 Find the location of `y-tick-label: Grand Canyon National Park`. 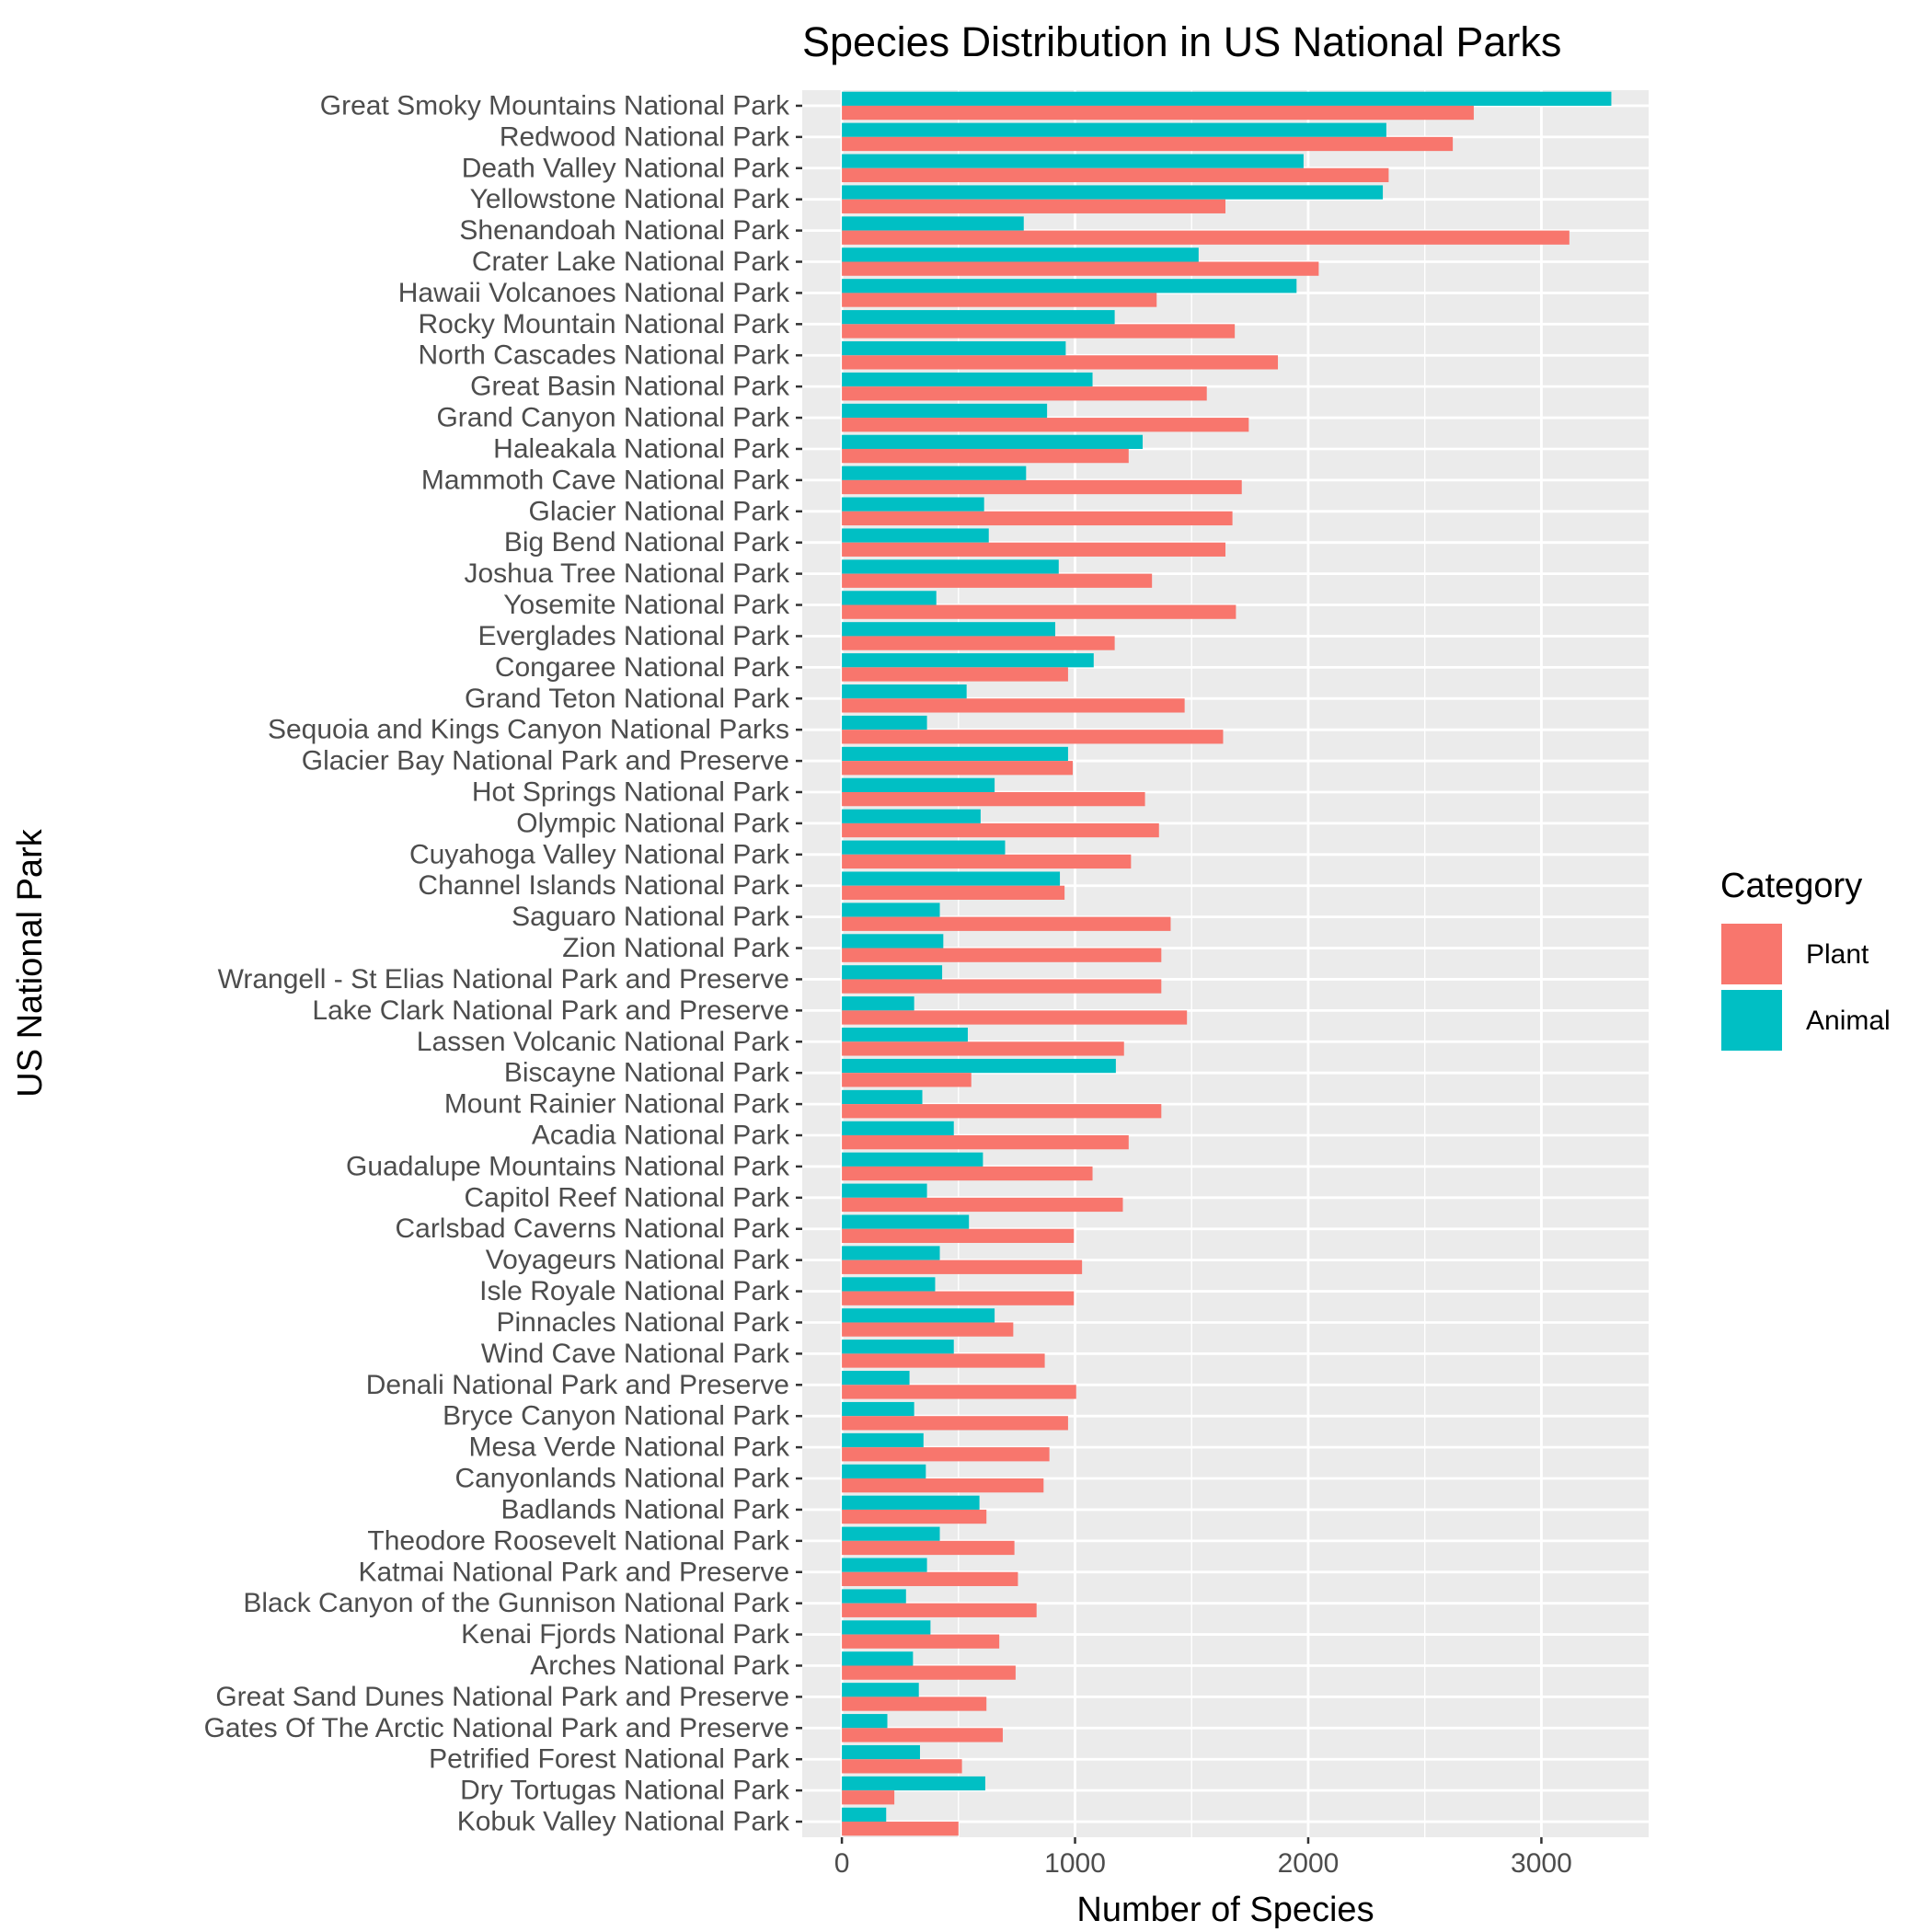

y-tick-label: Grand Canyon National Park is located at coordinates (613, 418).